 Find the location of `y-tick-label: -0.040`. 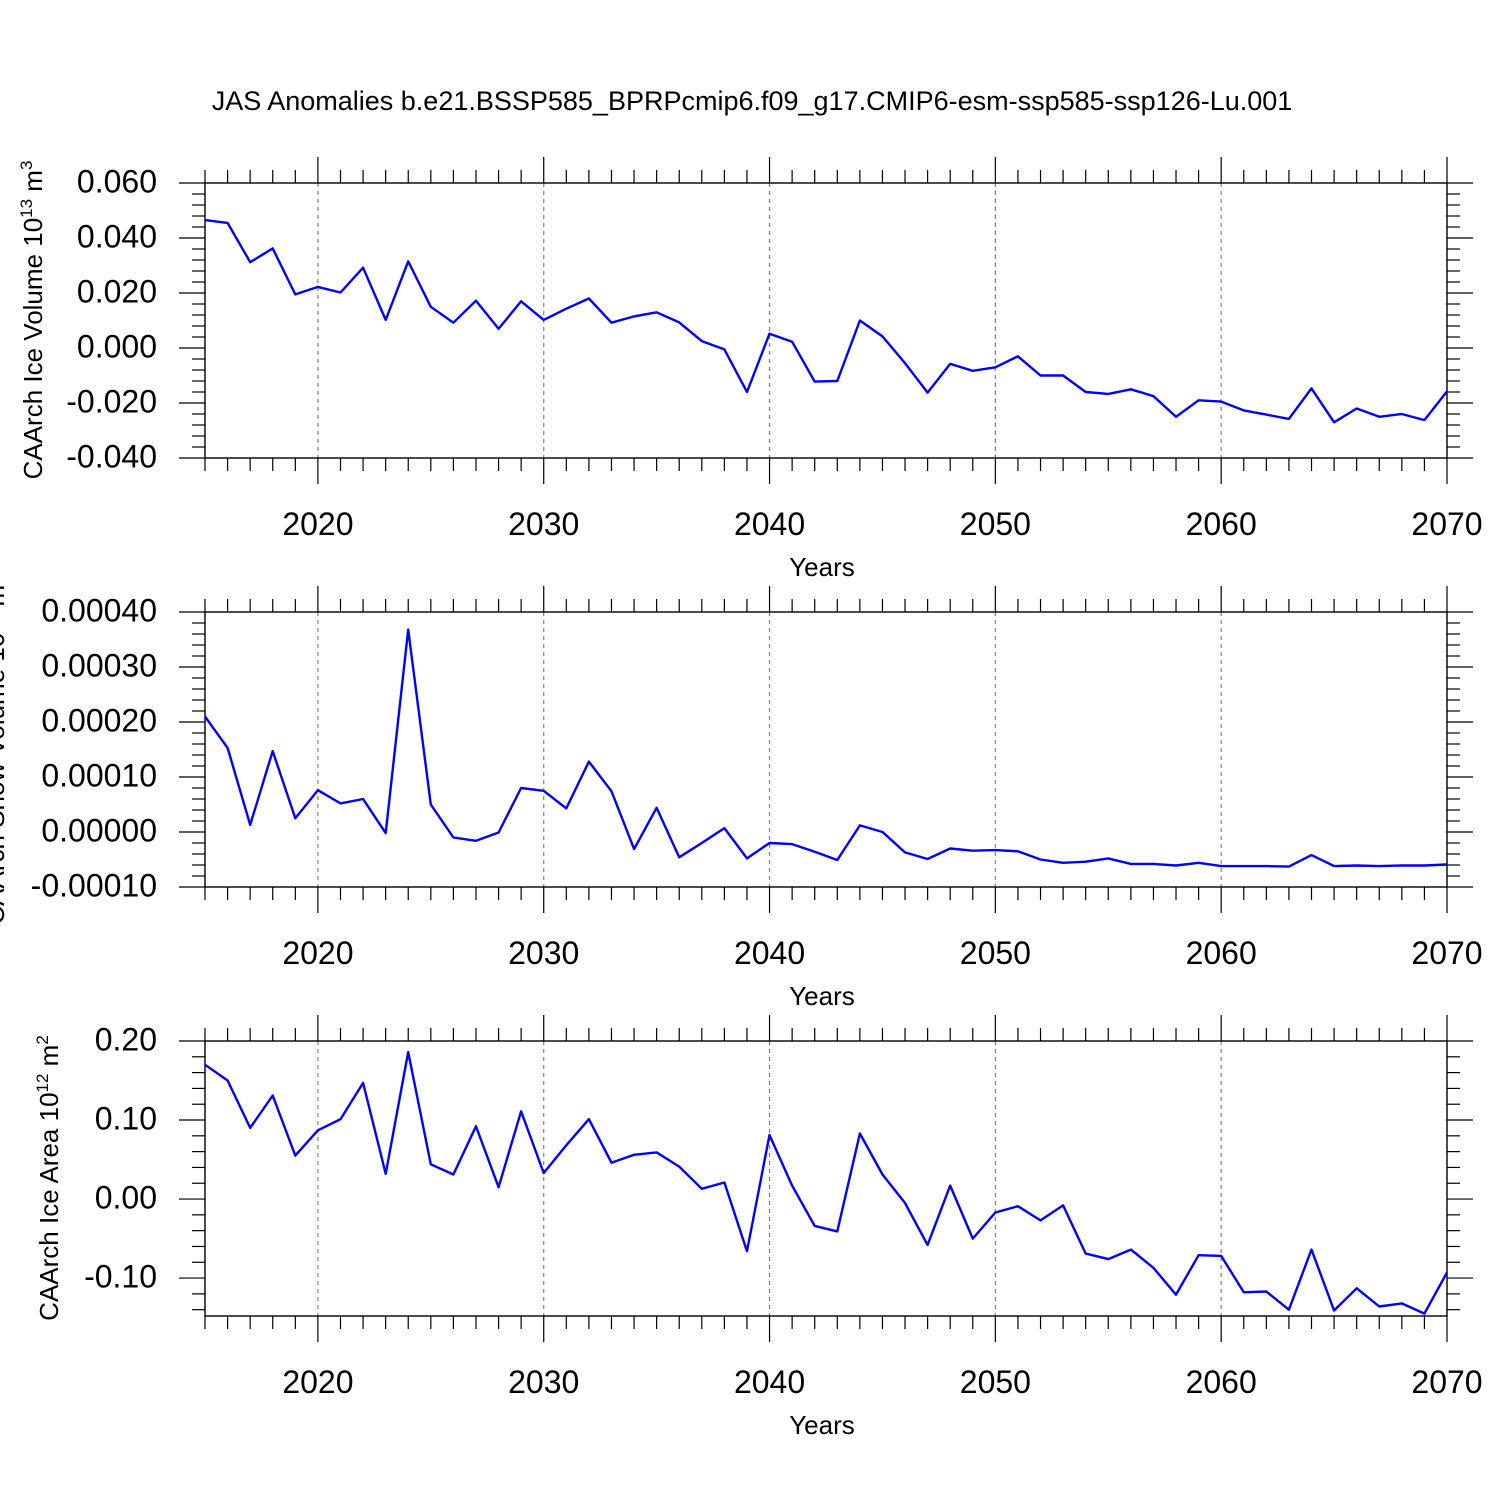

y-tick-label: -0.040 is located at coordinates (111, 456).